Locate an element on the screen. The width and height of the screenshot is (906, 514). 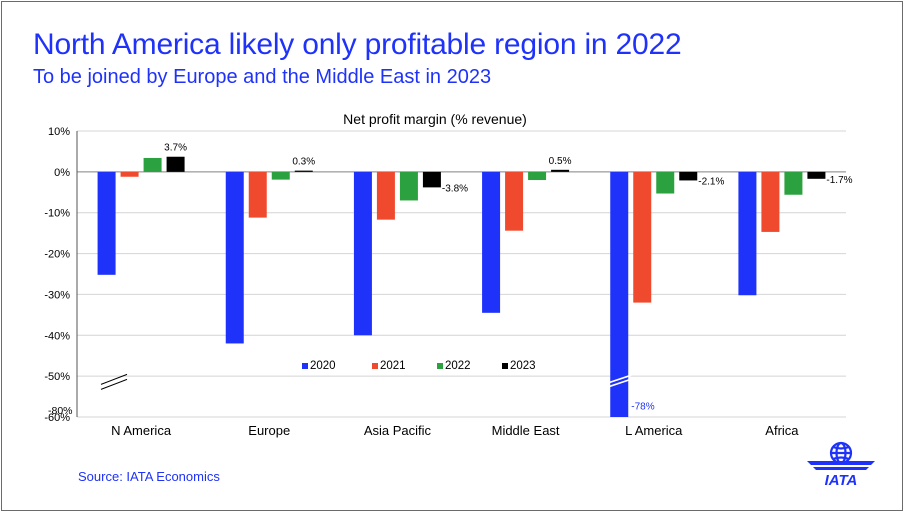
bar-2020-europe is located at coordinates (234, 257).